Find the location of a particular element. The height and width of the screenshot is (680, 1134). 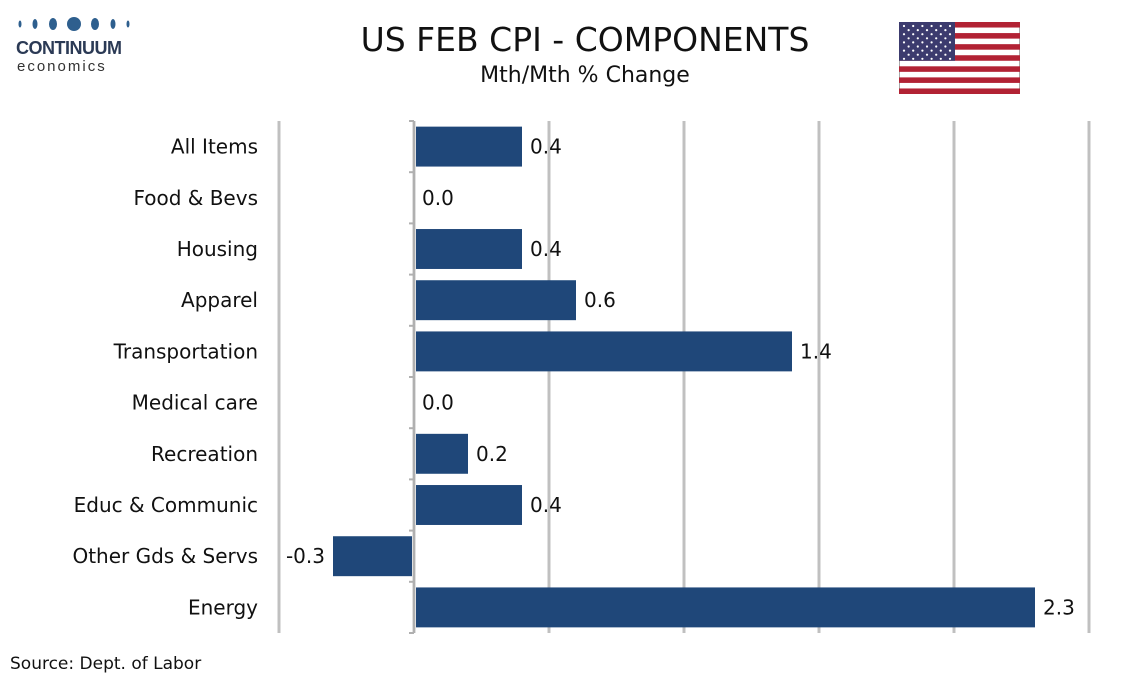

data-label: -0.3 is located at coordinates (305, 556).